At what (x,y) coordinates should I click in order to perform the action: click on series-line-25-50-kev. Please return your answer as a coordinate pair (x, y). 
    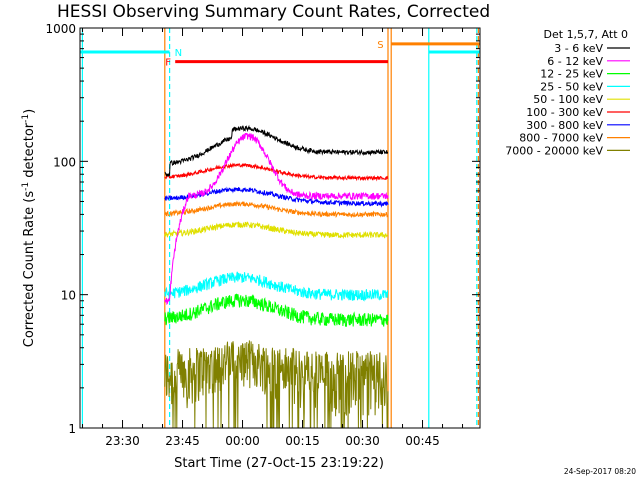
    Looking at the image, I should click on (276, 286).